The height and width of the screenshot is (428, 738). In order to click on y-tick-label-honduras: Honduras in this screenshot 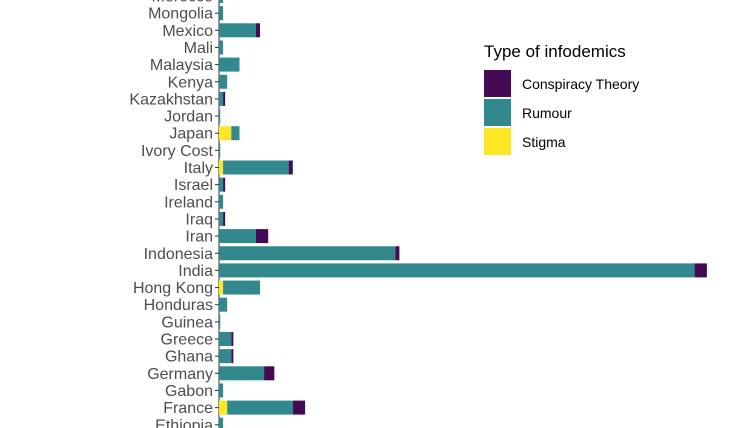, I will do `click(178, 305)`.